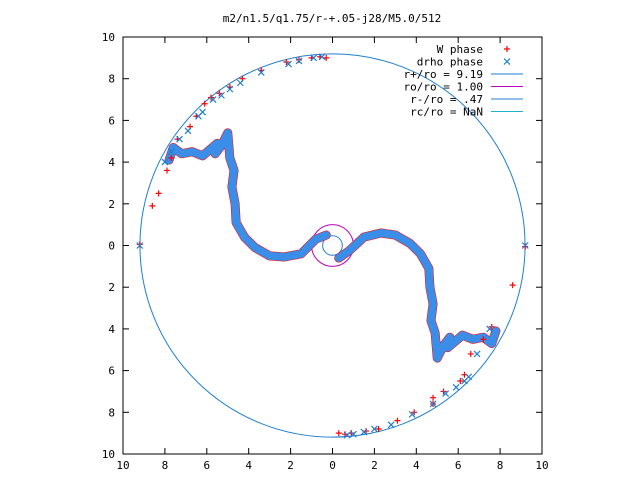 This screenshot has height=480, width=640. What do you see at coordinates (460, 49) in the screenshot?
I see `legend-label: W phase` at bounding box center [460, 49].